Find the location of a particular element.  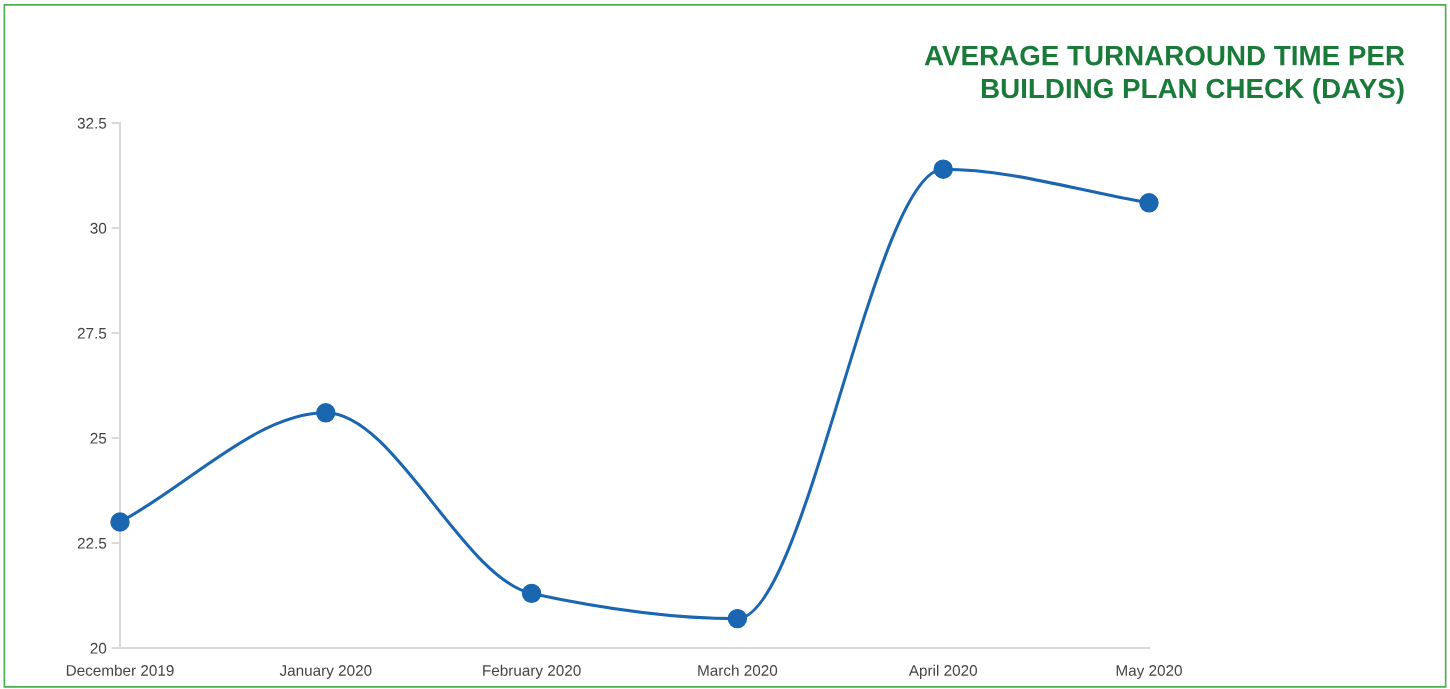

x-tick-label: December 2019 is located at coordinates (120, 670).